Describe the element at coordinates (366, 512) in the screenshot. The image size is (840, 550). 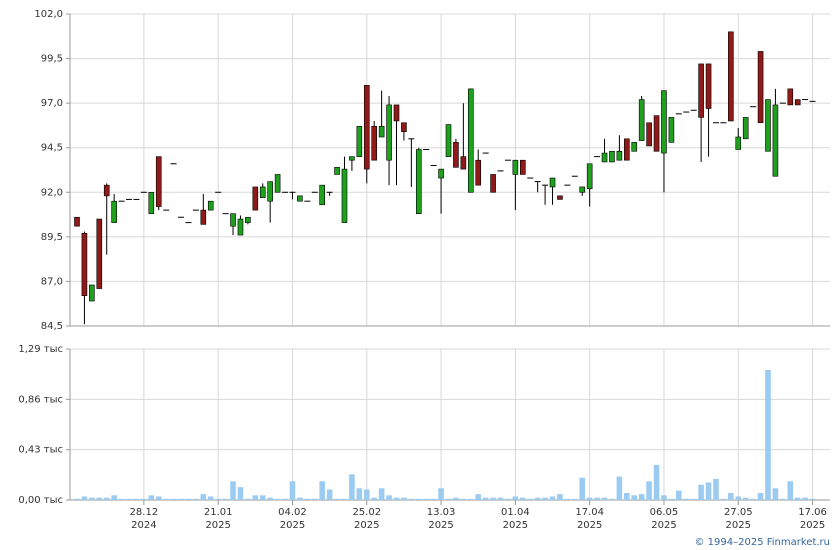
I see `x-tick-label: 25.02` at that location.